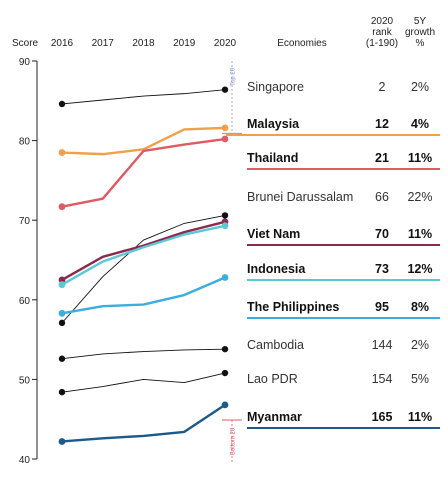 The height and width of the screenshot is (485, 448). I want to click on economy-name: Indonesia, so click(276, 269).